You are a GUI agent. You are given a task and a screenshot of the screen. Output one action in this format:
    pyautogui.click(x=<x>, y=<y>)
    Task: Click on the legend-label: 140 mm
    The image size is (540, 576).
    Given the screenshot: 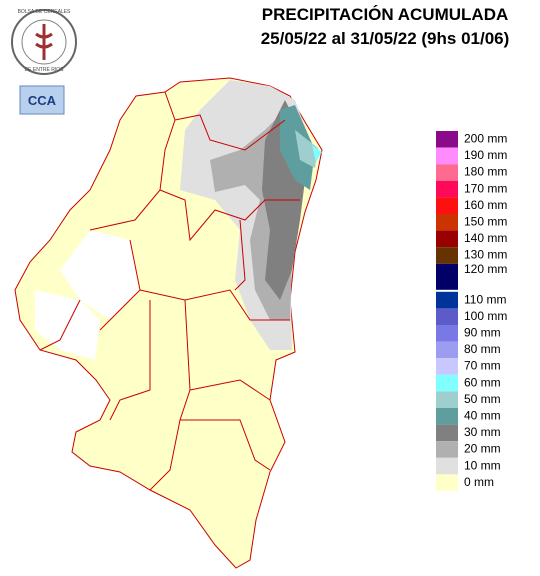 What is the action you would take?
    pyautogui.click(x=485, y=238)
    